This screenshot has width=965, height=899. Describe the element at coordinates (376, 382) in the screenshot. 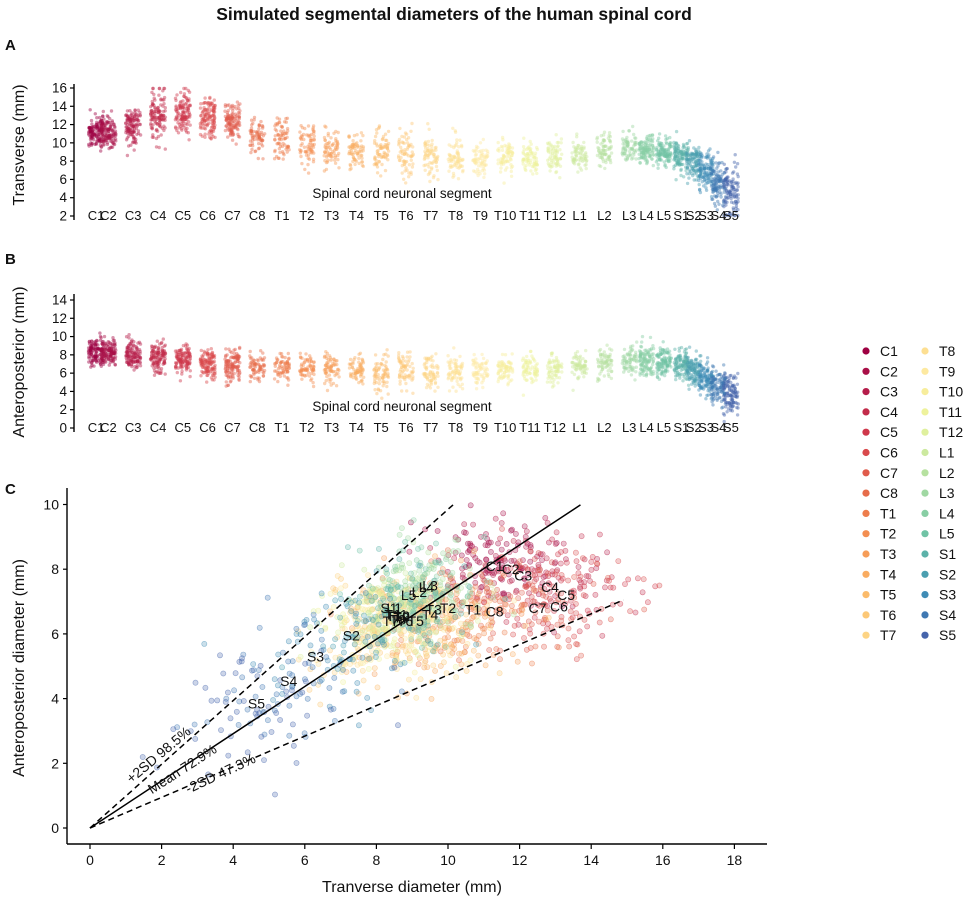

I see `b-point-t5` at that location.